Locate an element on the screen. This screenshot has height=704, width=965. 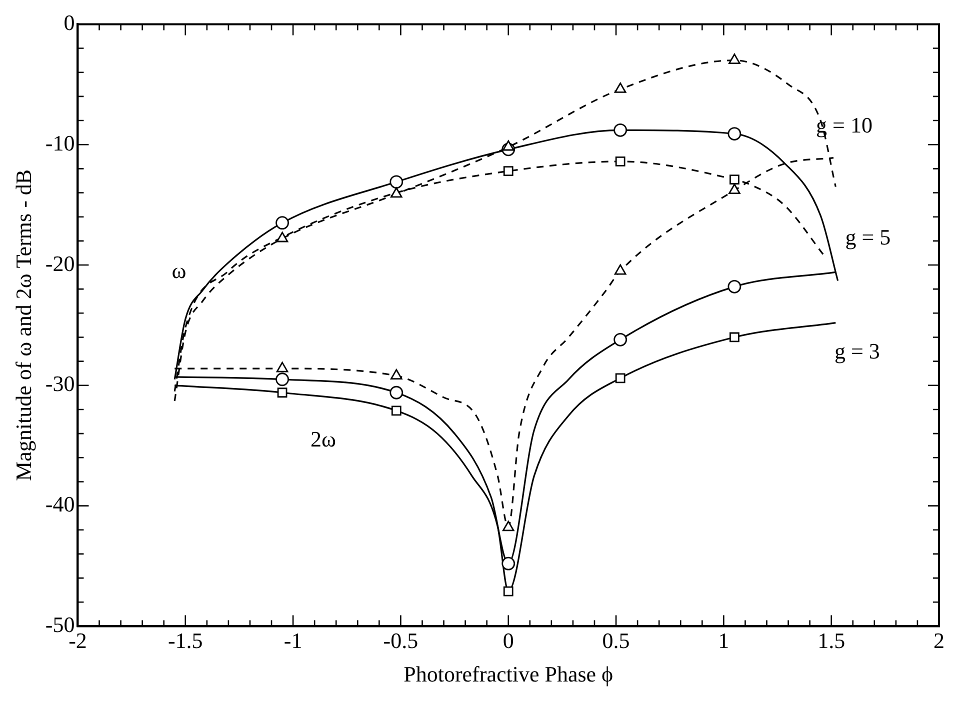
x-axis-title: Photorefractive Phase ϕ is located at coordinates (509, 674).